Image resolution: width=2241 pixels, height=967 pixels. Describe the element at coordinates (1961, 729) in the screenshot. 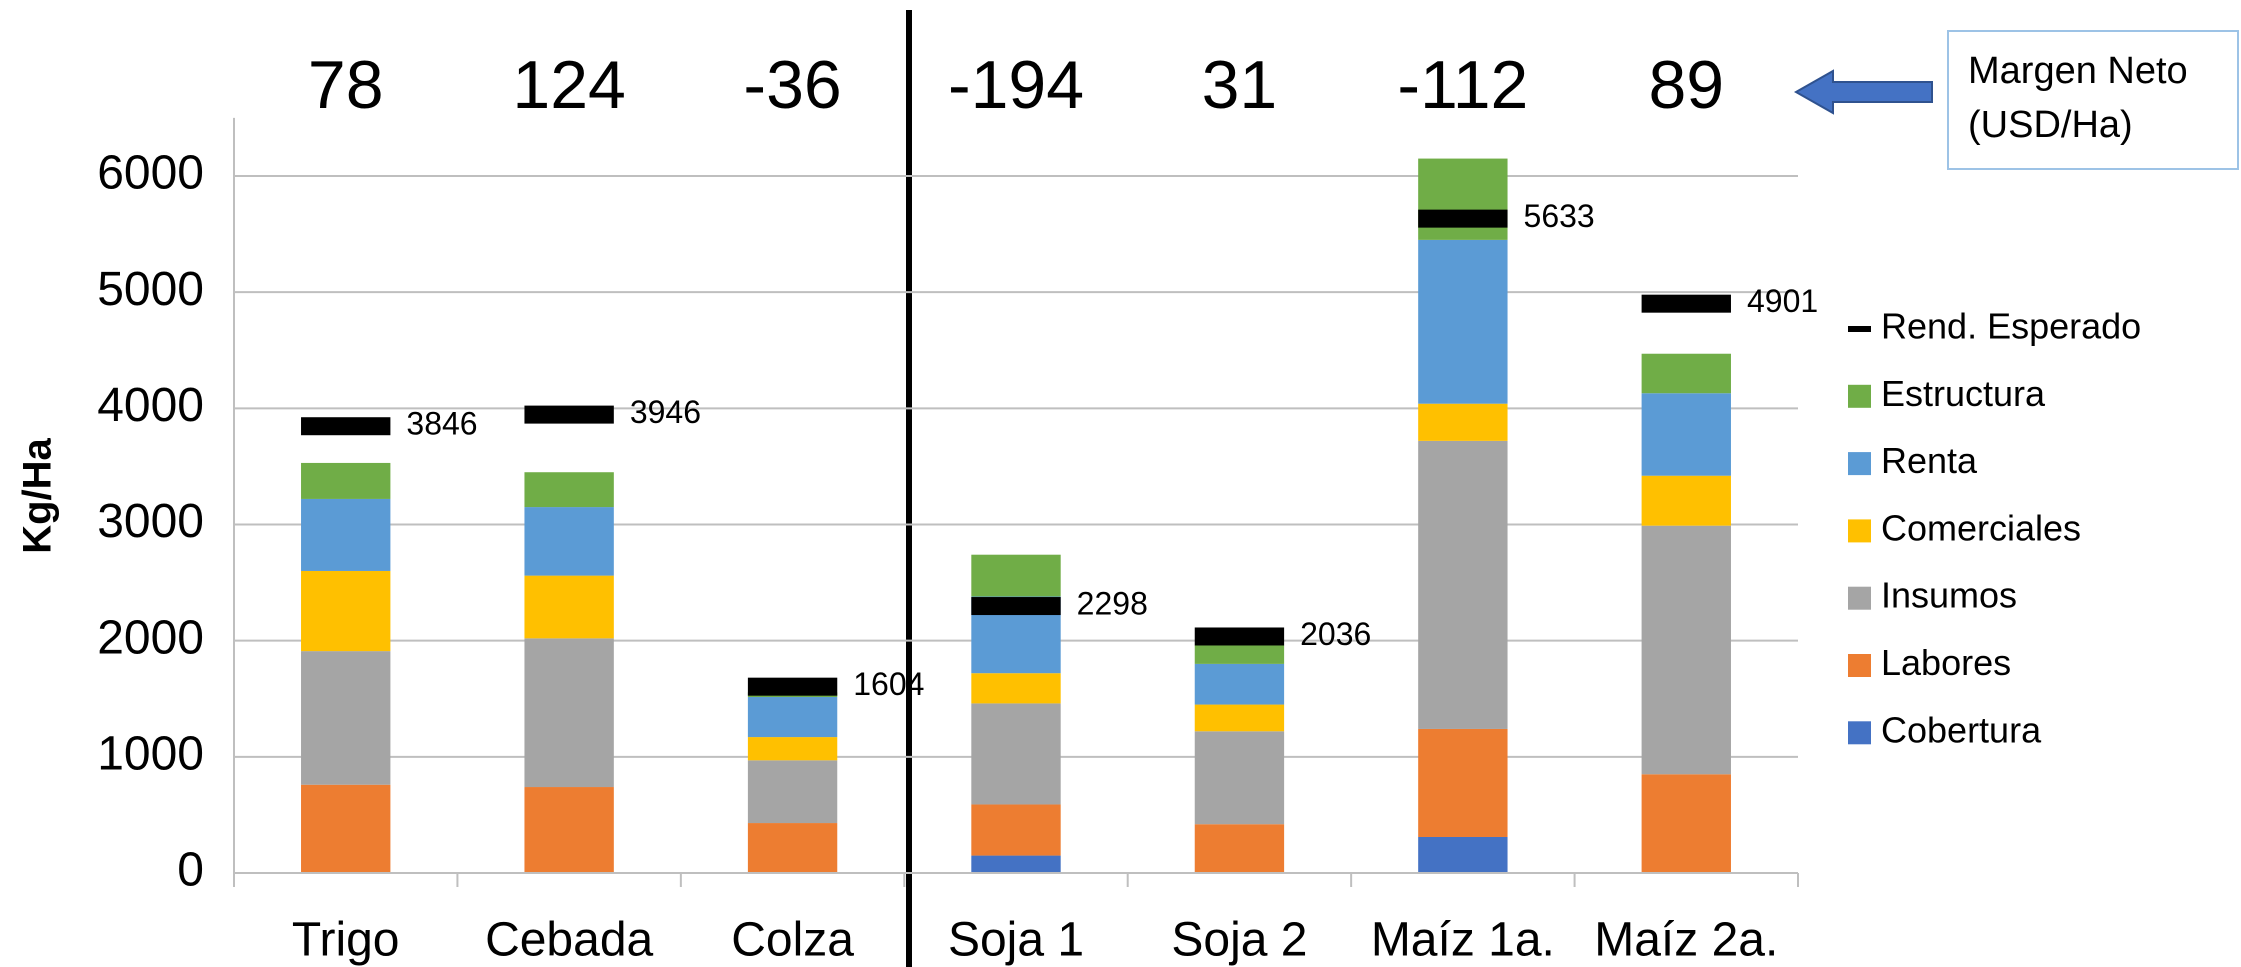

I see `legend-label: Cobertura` at that location.